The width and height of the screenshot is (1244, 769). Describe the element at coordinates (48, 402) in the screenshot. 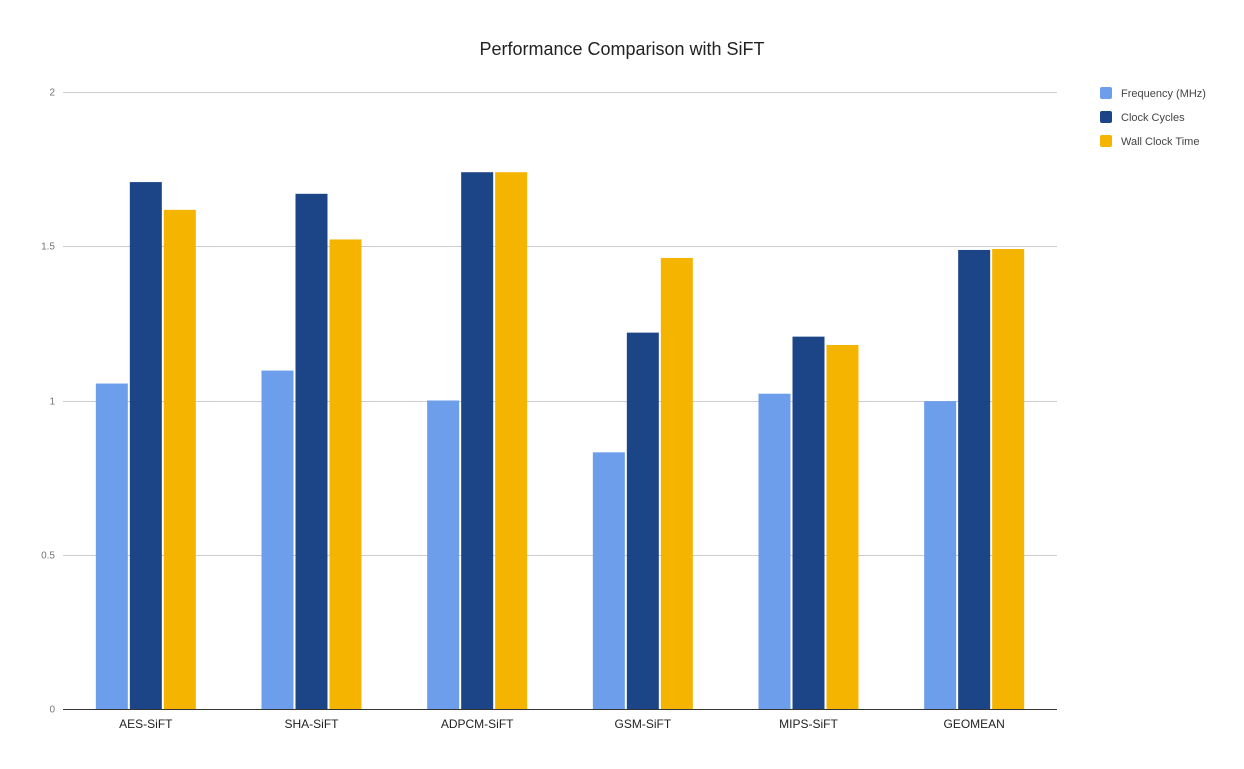

I see `y-axis-ticks: 0 0.5 1 1.5 2` at that location.